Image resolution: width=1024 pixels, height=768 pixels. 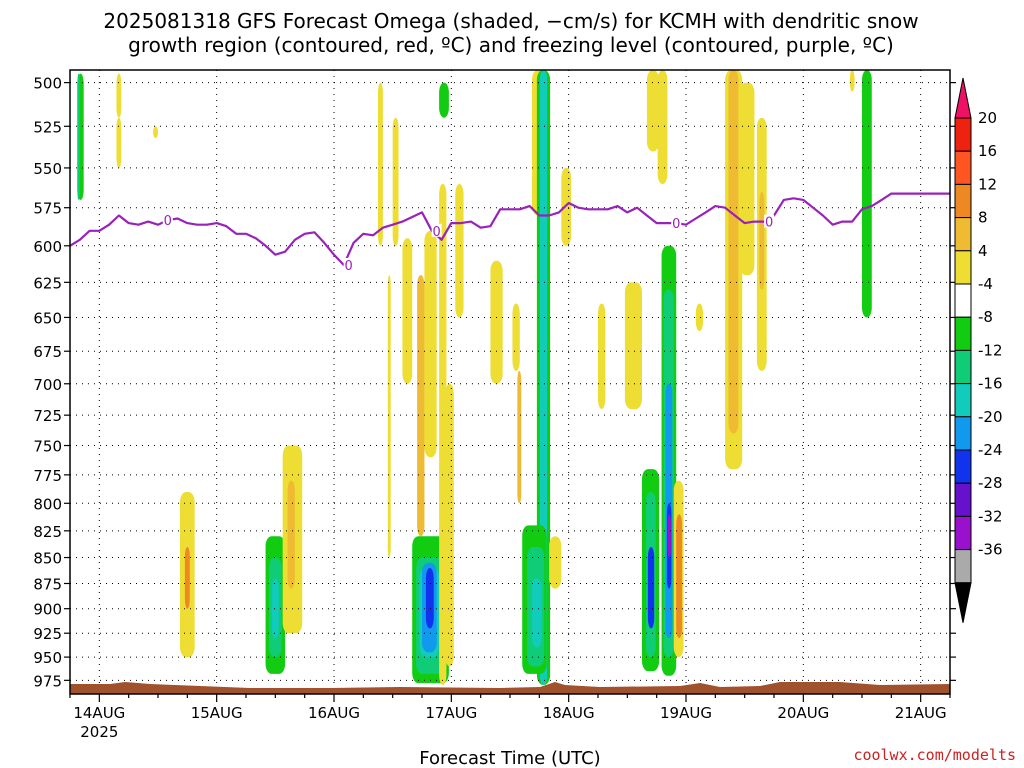 I want to click on x-tick-year-label: 2025, so click(x=99, y=732).